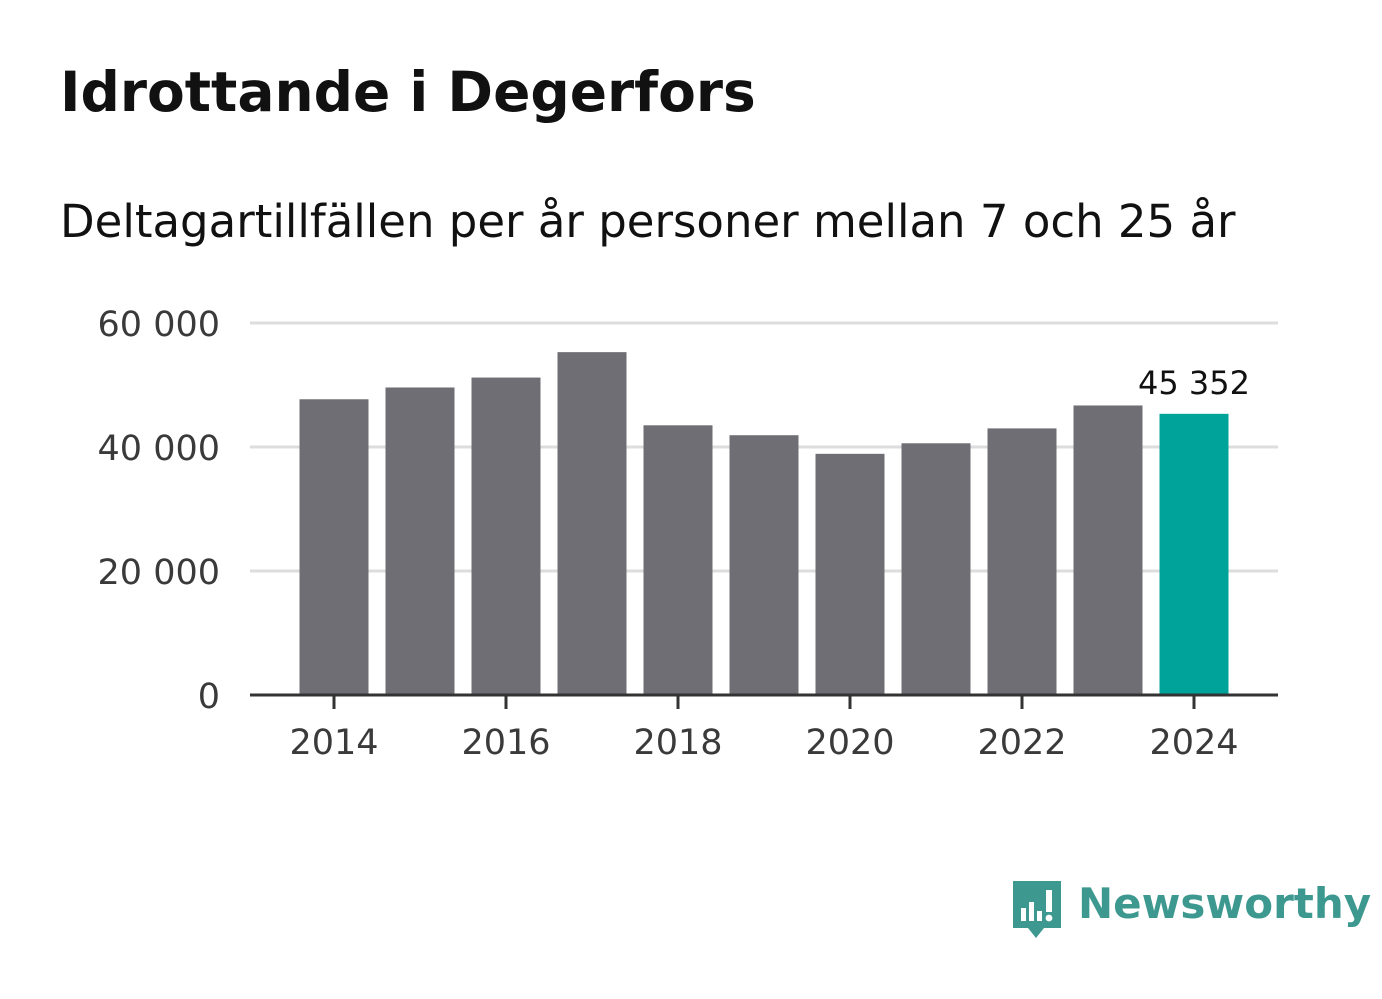  I want to click on highlight-value-label: 45 352, so click(1194, 383).